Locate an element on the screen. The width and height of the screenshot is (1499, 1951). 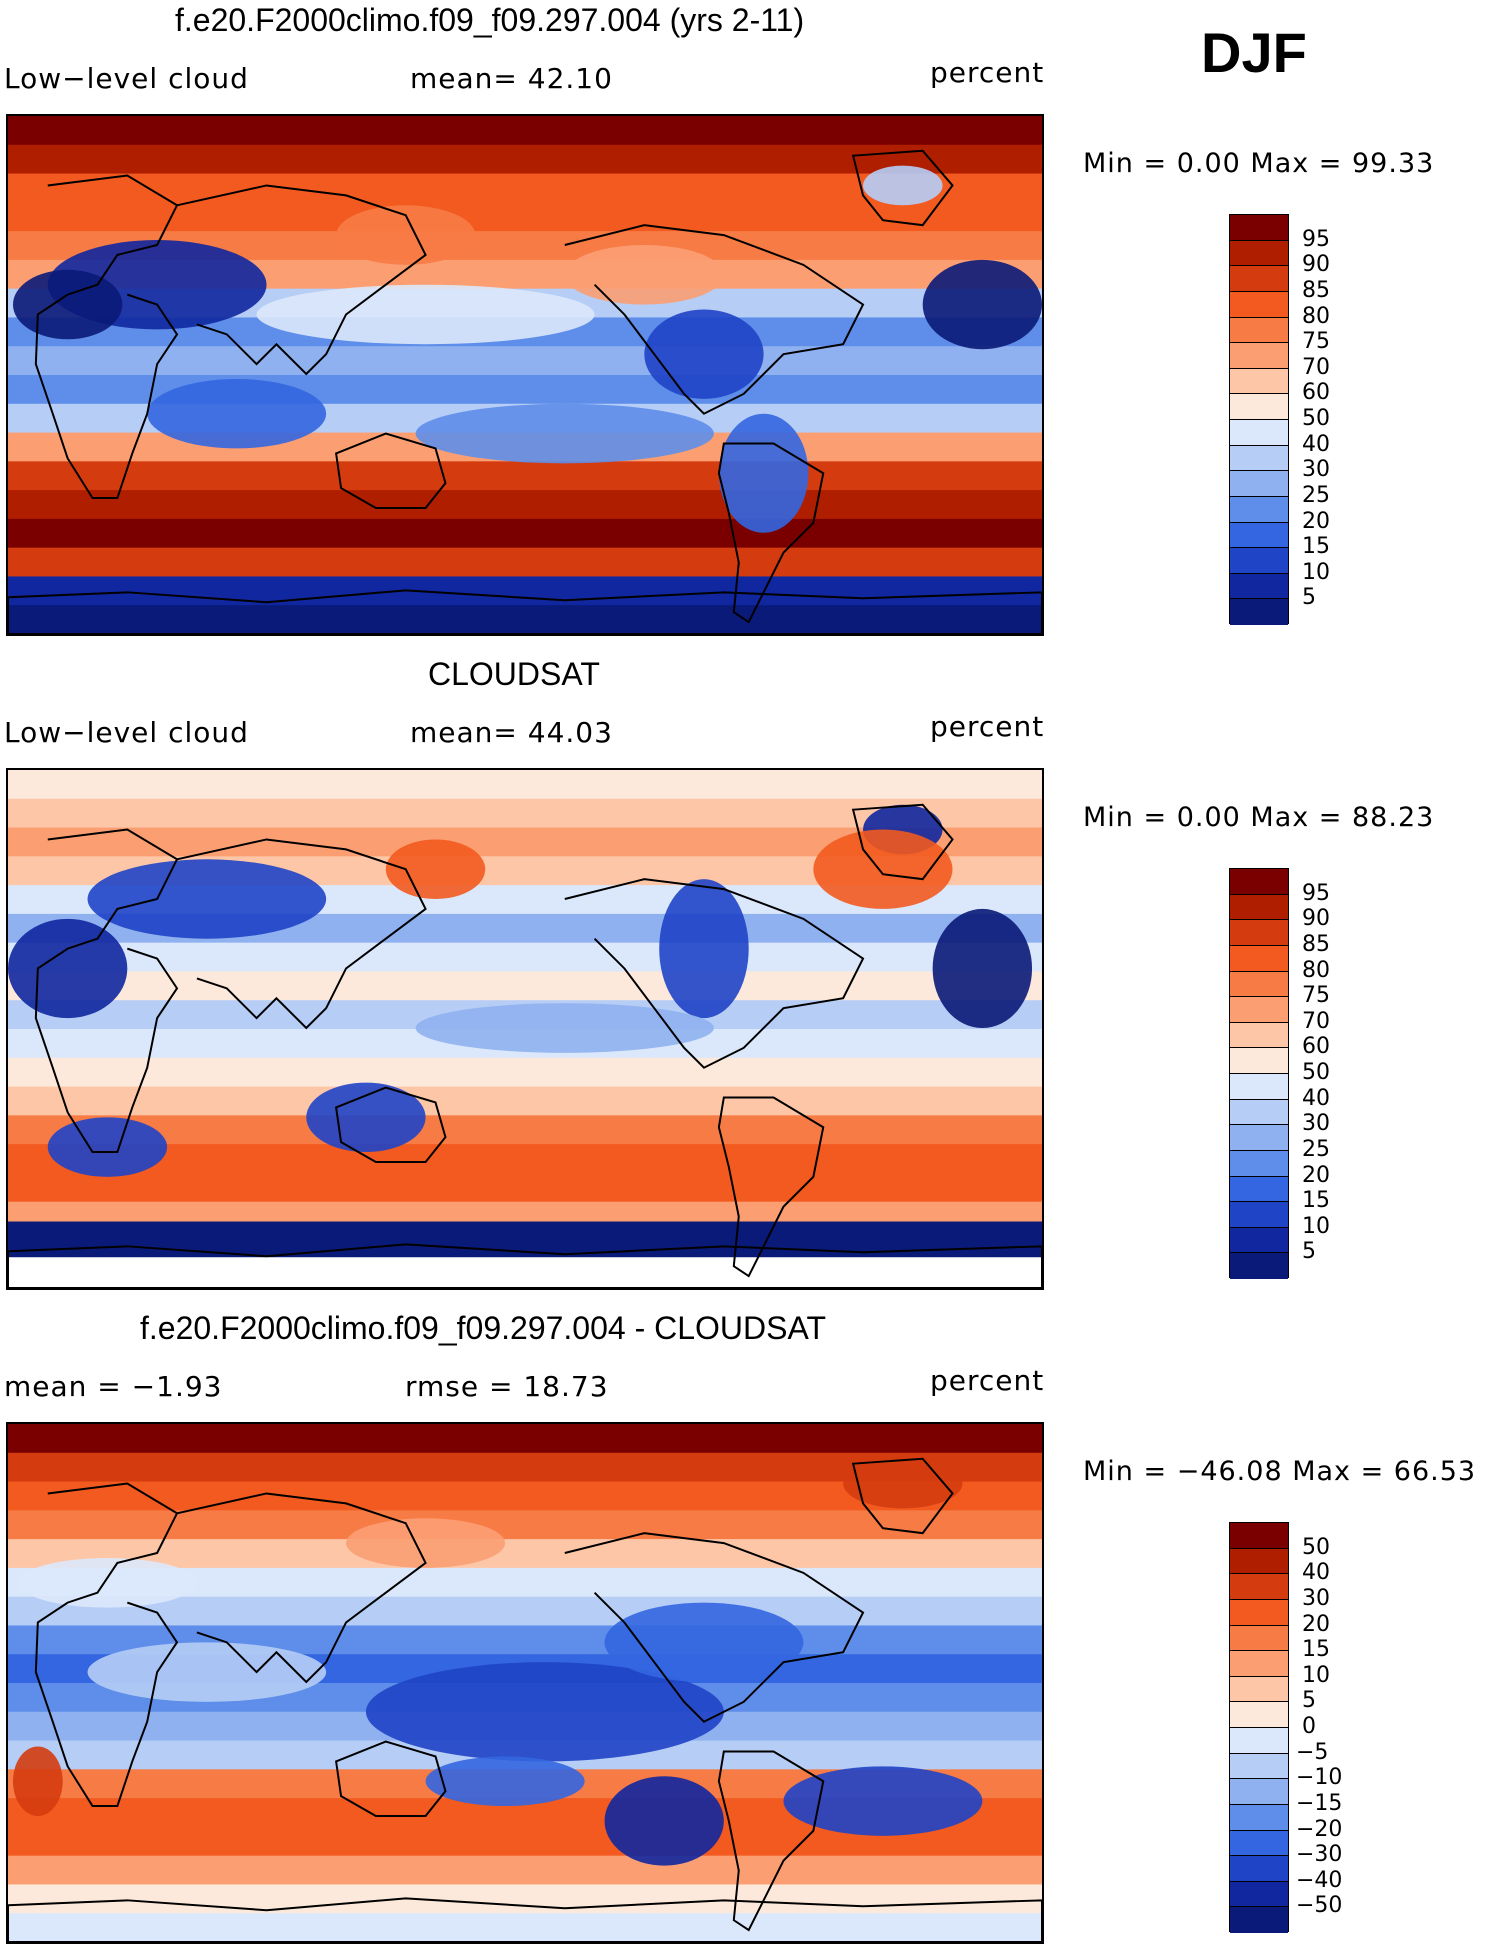
colorbar-tick-label: −50 is located at coordinates (1319, 1906).